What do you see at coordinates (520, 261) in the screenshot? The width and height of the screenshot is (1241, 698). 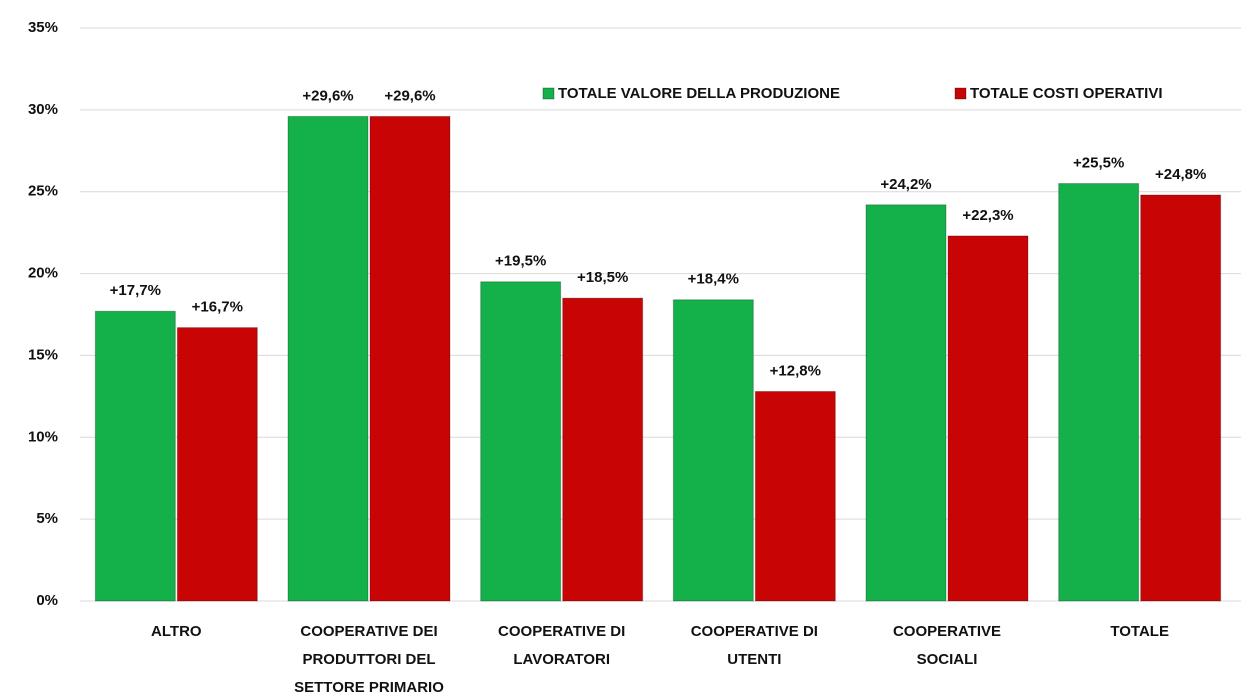 I see `data-label: +19,5%` at bounding box center [520, 261].